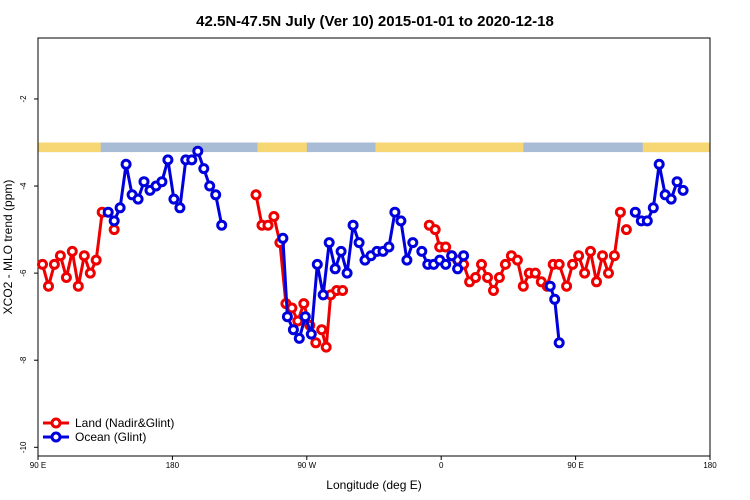  Describe the element at coordinates (659, 192) in the screenshot. I see `series-line` at that location.